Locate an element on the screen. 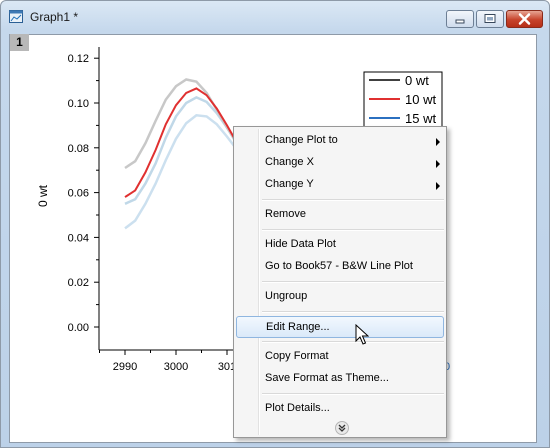 The width and height of the screenshot is (550, 448). mouse-cursor-icon is located at coordinates (362, 334).